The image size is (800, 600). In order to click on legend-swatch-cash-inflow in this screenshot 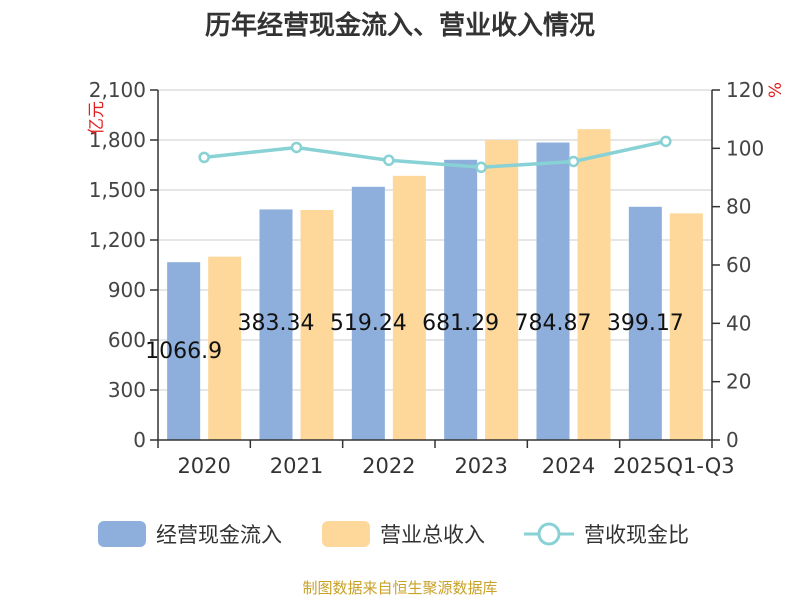, I will do `click(122, 534)`.